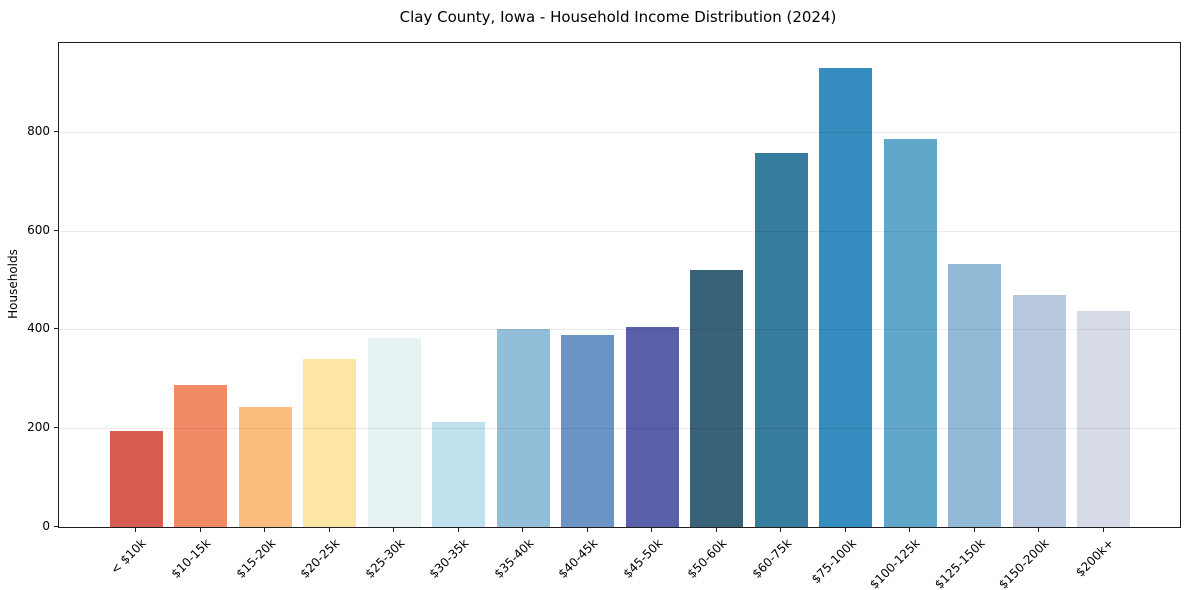 The height and width of the screenshot is (590, 1189). What do you see at coordinates (578, 558) in the screenshot?
I see `x-tick-label: $40-45k` at bounding box center [578, 558].